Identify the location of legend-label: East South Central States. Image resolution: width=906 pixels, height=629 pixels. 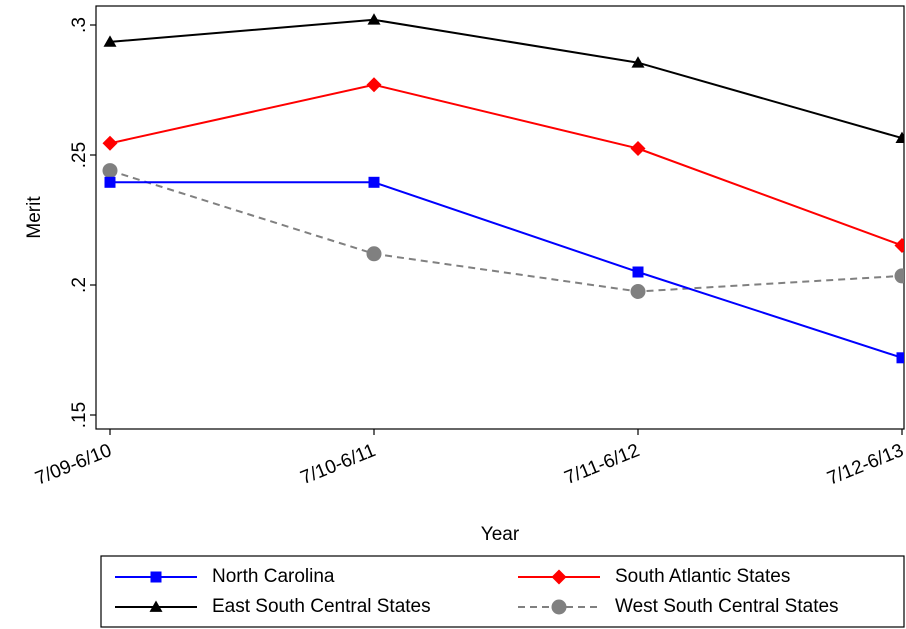
(321, 606).